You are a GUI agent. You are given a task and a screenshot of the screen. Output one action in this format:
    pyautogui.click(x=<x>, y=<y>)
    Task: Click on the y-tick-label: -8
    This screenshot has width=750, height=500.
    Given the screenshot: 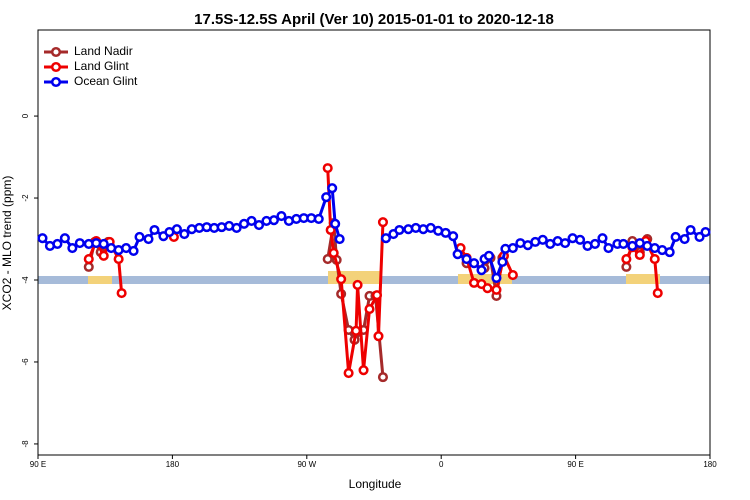 What is the action you would take?
    pyautogui.click(x=25, y=444)
    